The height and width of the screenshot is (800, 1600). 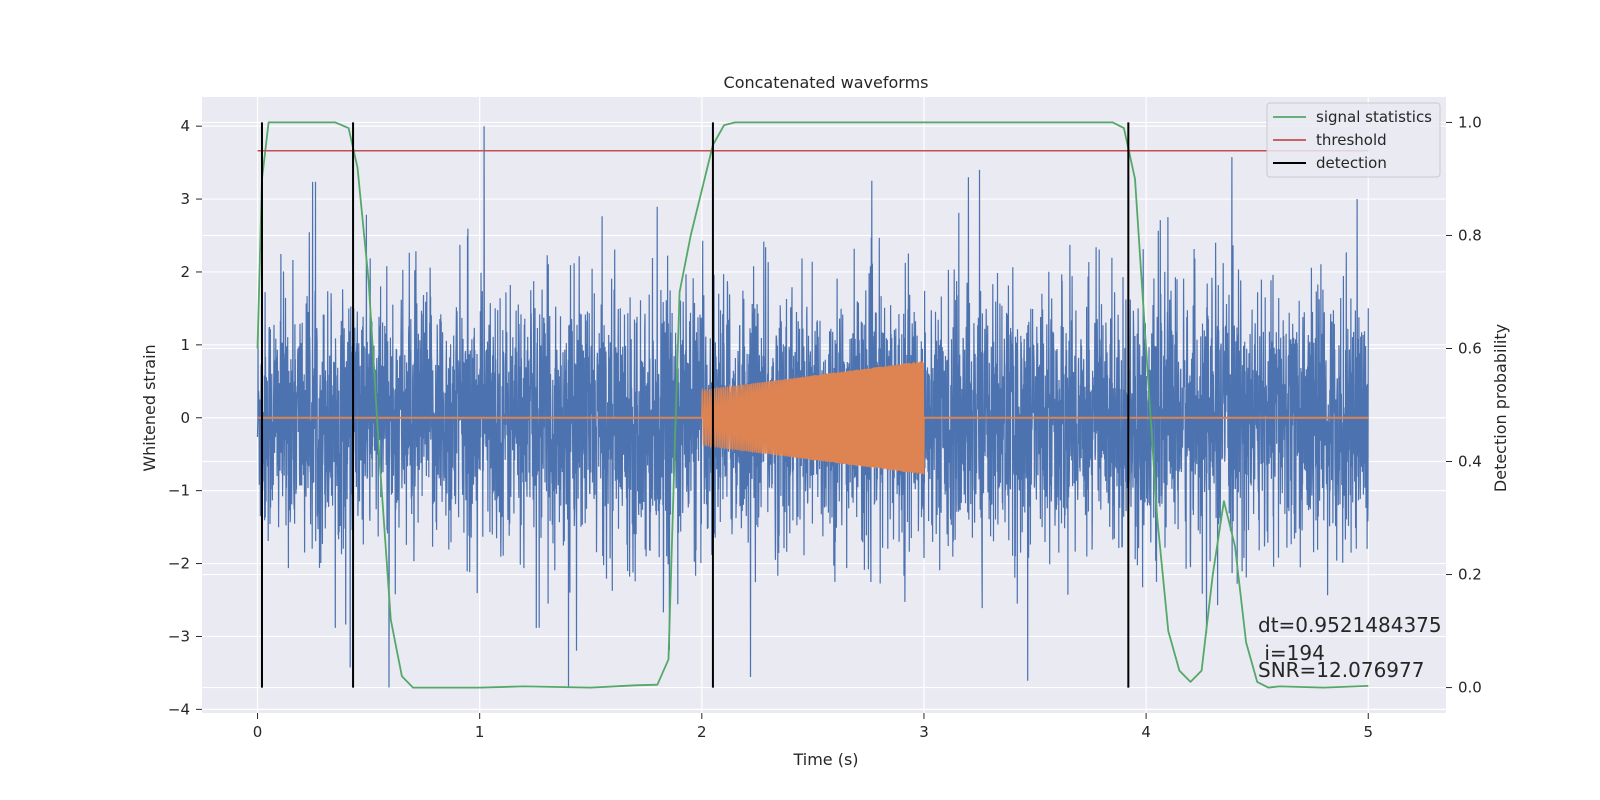 What do you see at coordinates (179, 636) in the screenshot?
I see `left-y-tick-label: −3` at bounding box center [179, 636].